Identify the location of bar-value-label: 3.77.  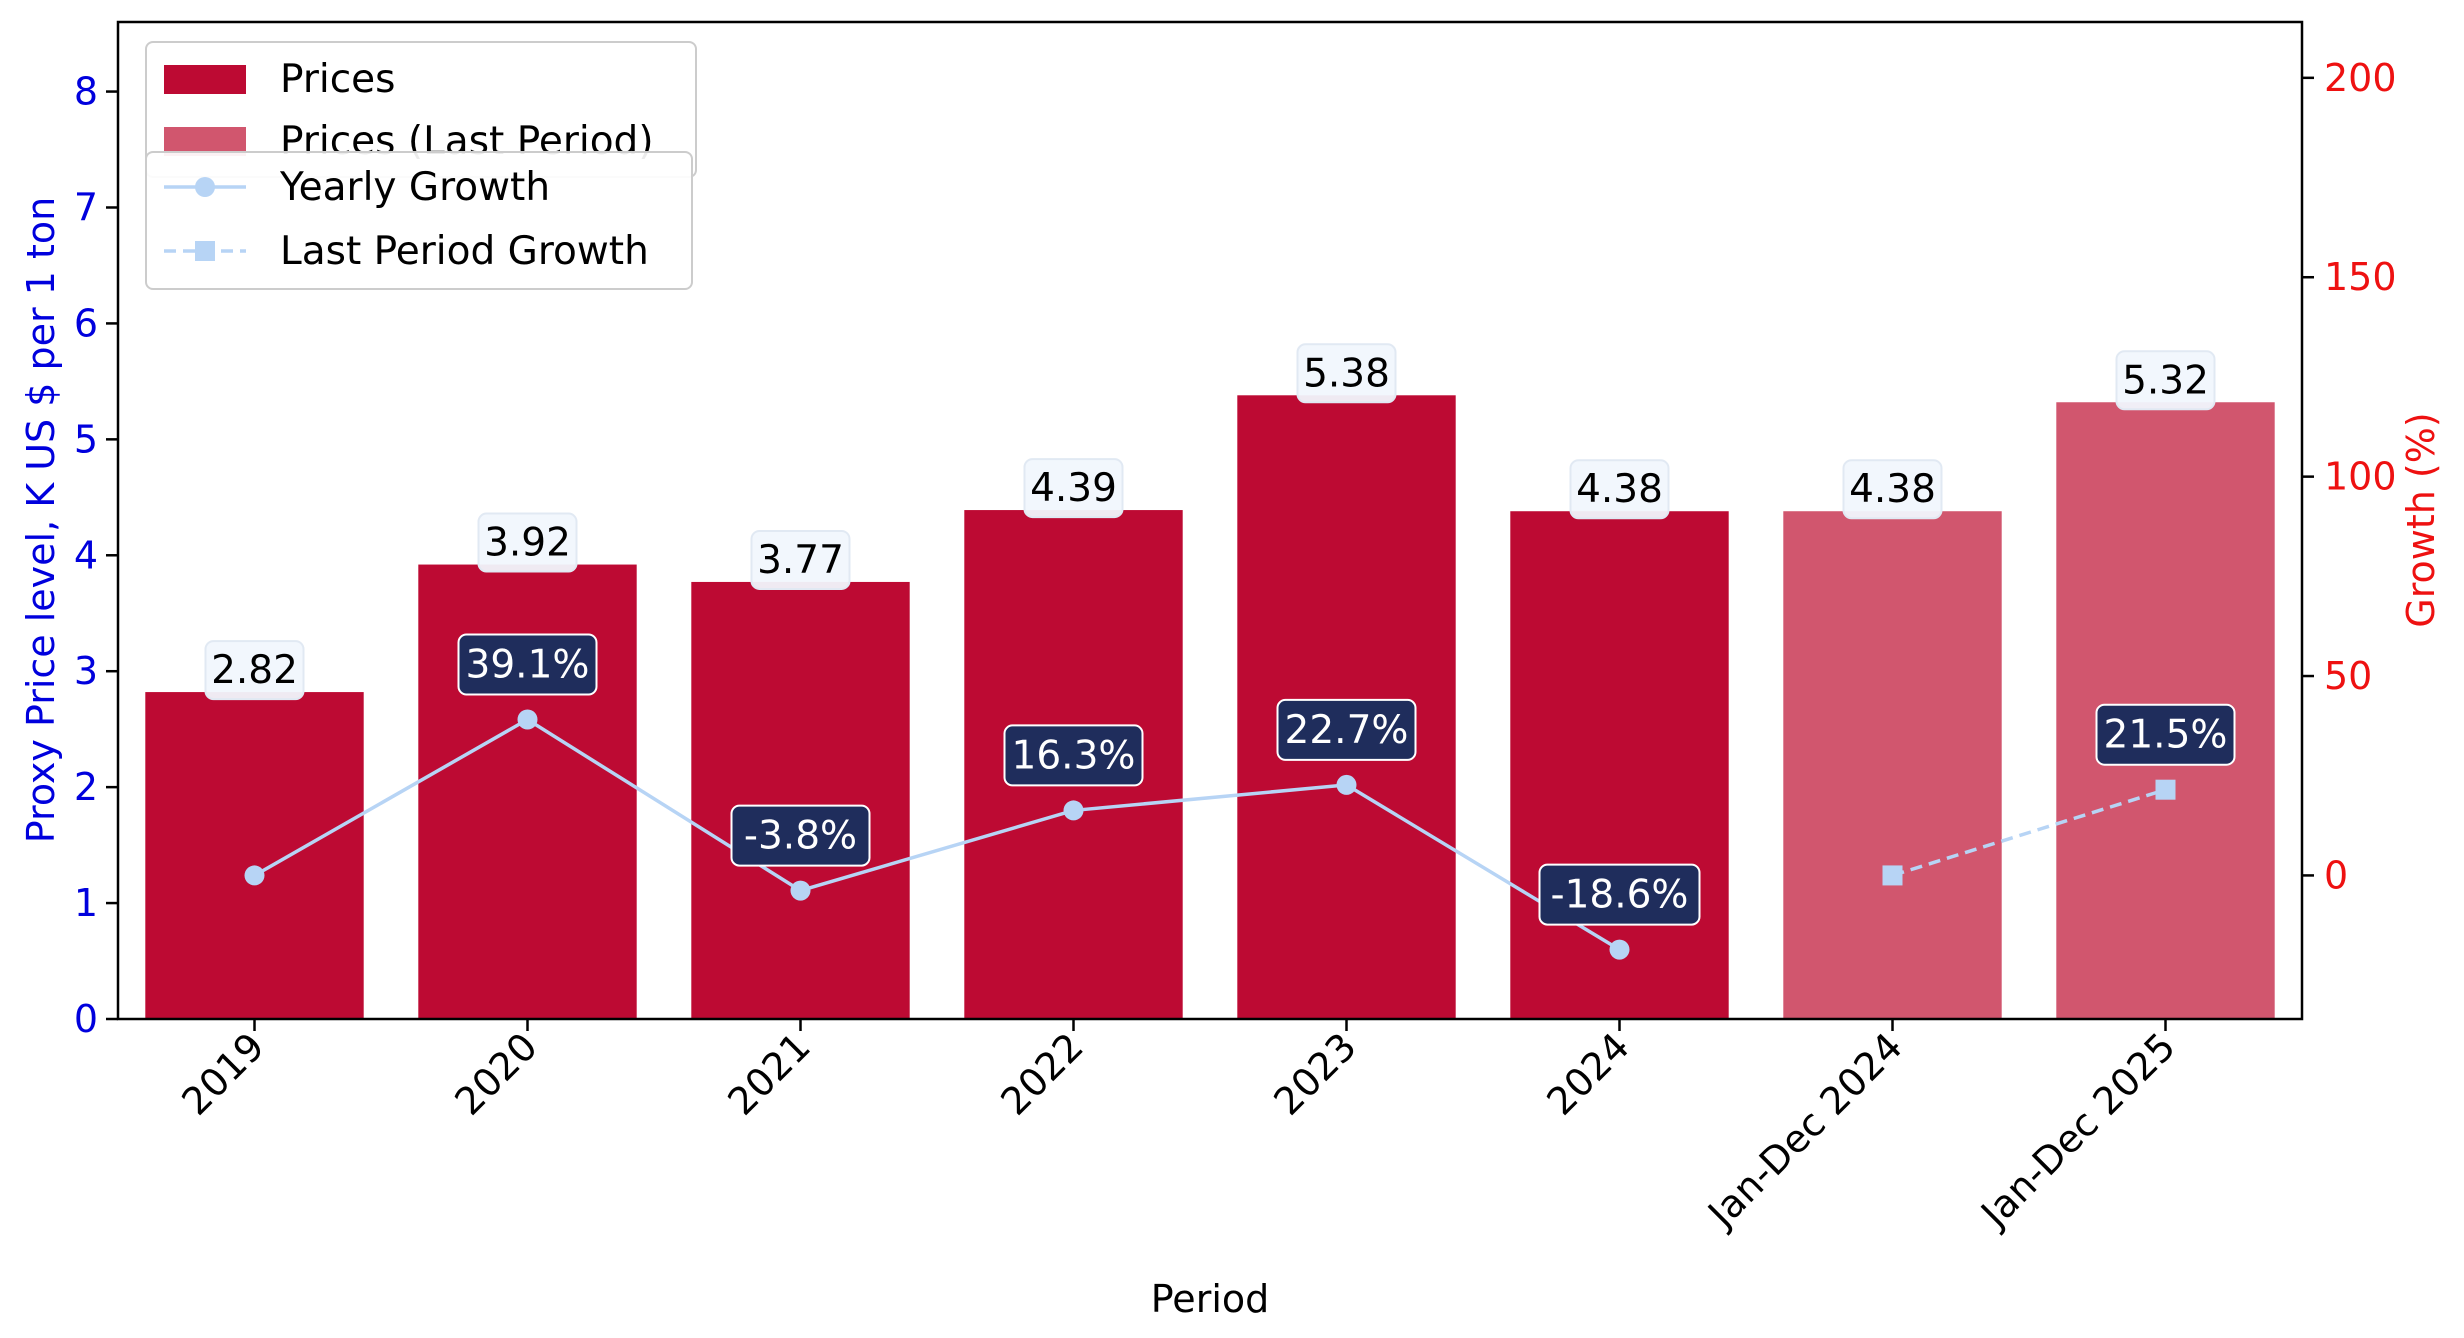
(800, 560).